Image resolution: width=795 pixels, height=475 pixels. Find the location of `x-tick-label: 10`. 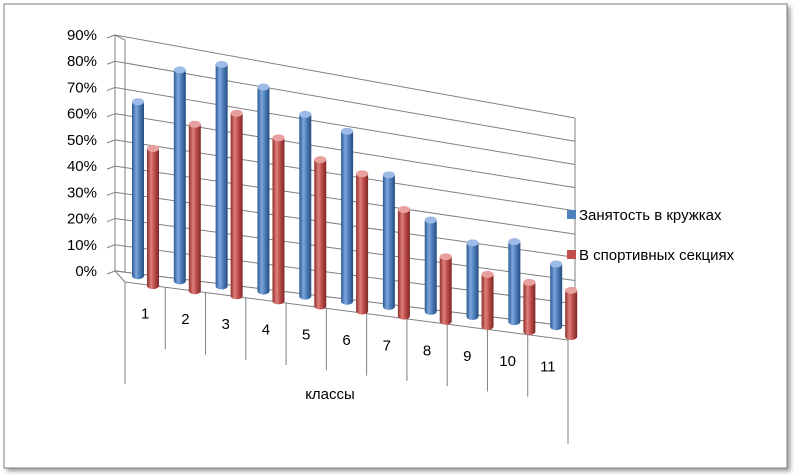

x-tick-label: 10 is located at coordinates (507, 361).